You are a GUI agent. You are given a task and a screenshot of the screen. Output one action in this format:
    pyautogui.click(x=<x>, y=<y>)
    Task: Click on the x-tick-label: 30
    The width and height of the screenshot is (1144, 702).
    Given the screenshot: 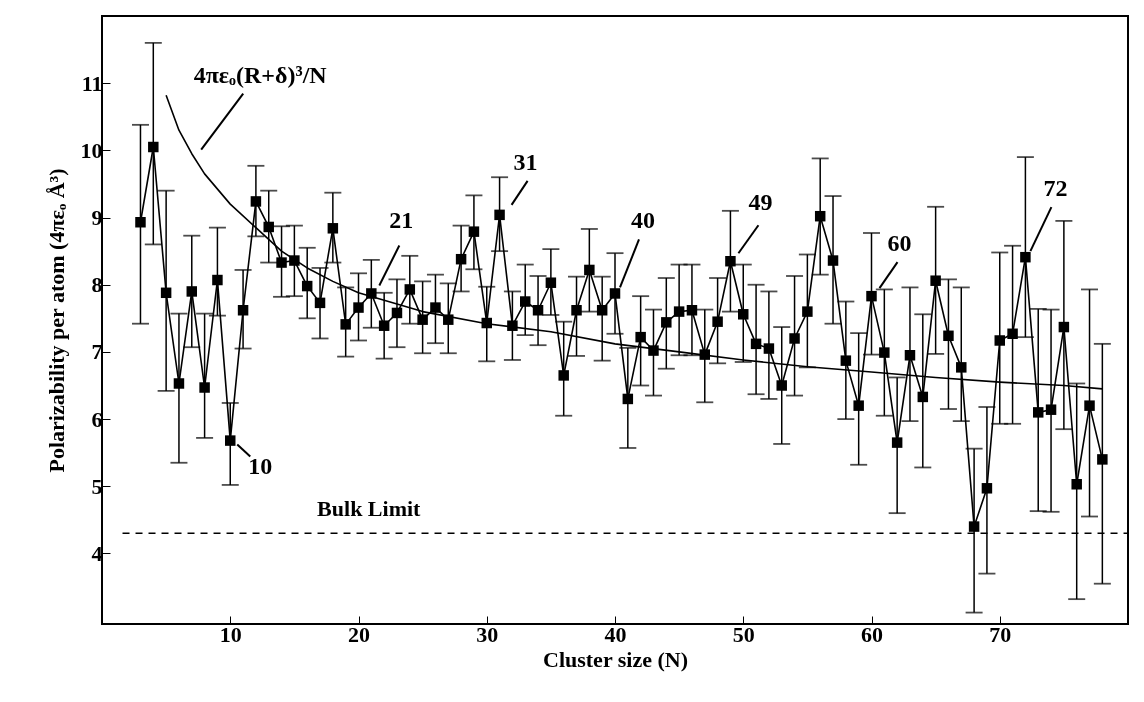 What is the action you would take?
    pyautogui.click(x=487, y=634)
    